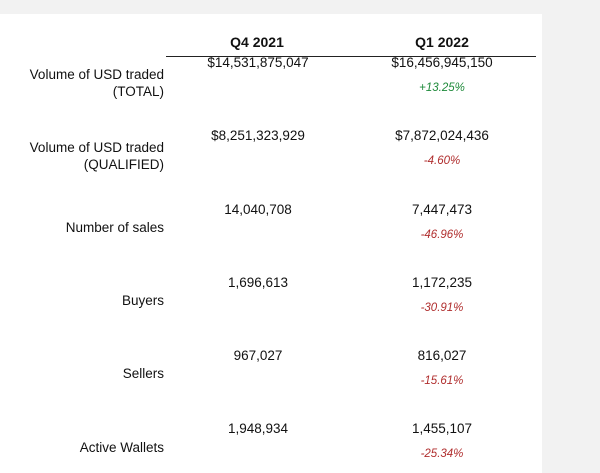  I want to click on row-label: Volume of USD traded (TOTAL), so click(84, 83).